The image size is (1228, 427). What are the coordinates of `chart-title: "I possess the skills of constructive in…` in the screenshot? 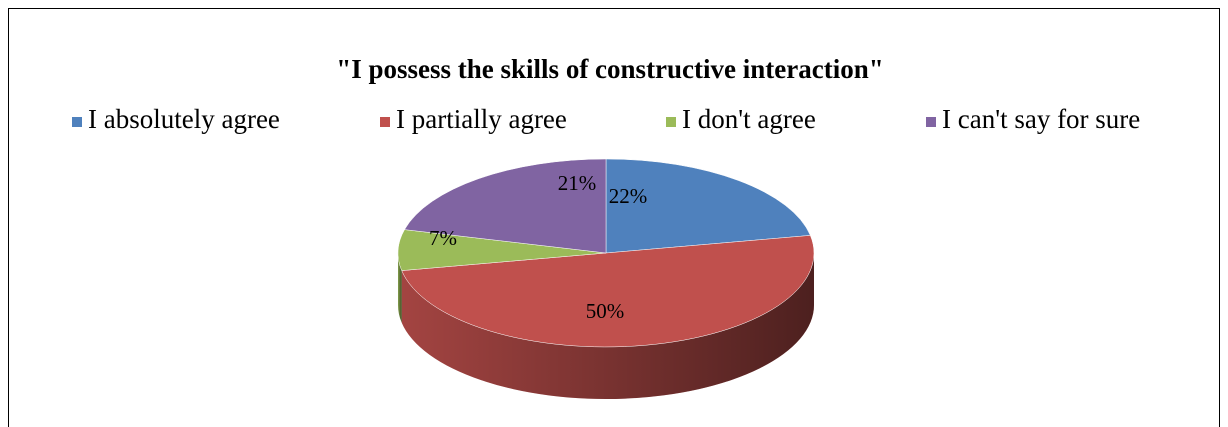 It's located at (609, 69).